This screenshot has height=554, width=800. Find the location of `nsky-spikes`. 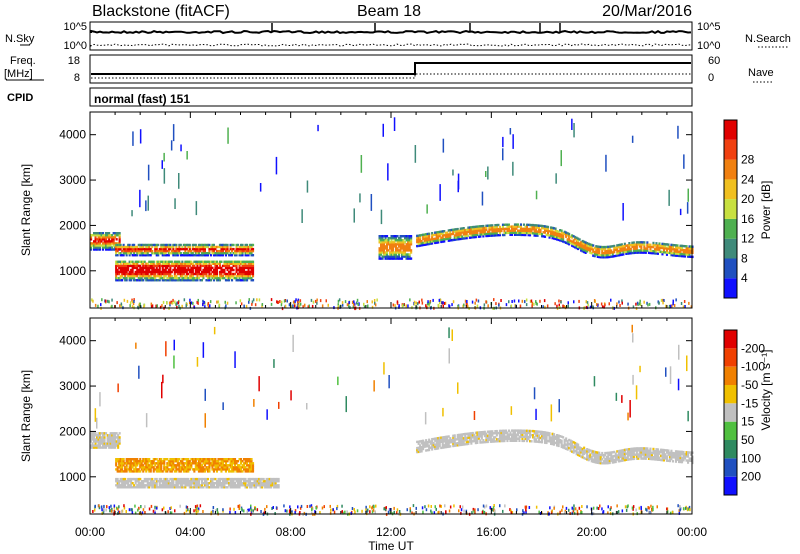

nsky-spikes is located at coordinates (416, 27).